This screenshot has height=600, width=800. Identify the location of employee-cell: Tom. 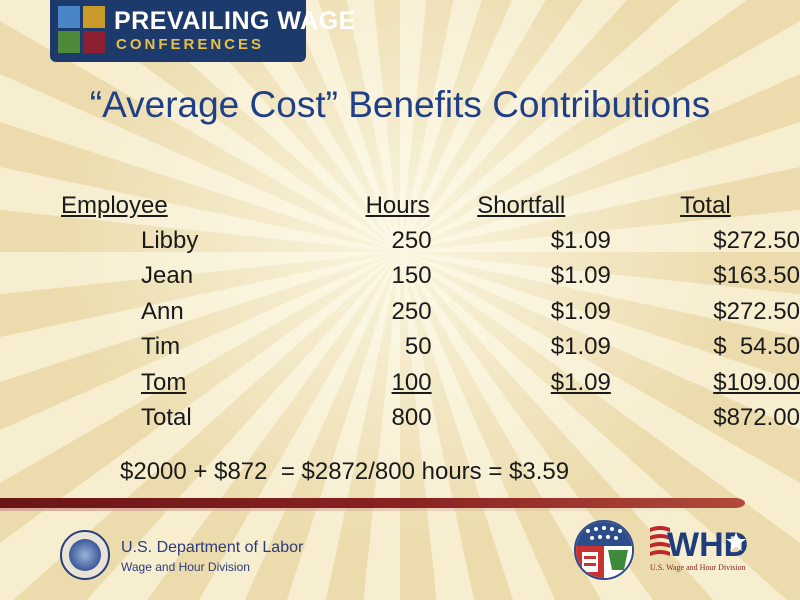
(173, 383).